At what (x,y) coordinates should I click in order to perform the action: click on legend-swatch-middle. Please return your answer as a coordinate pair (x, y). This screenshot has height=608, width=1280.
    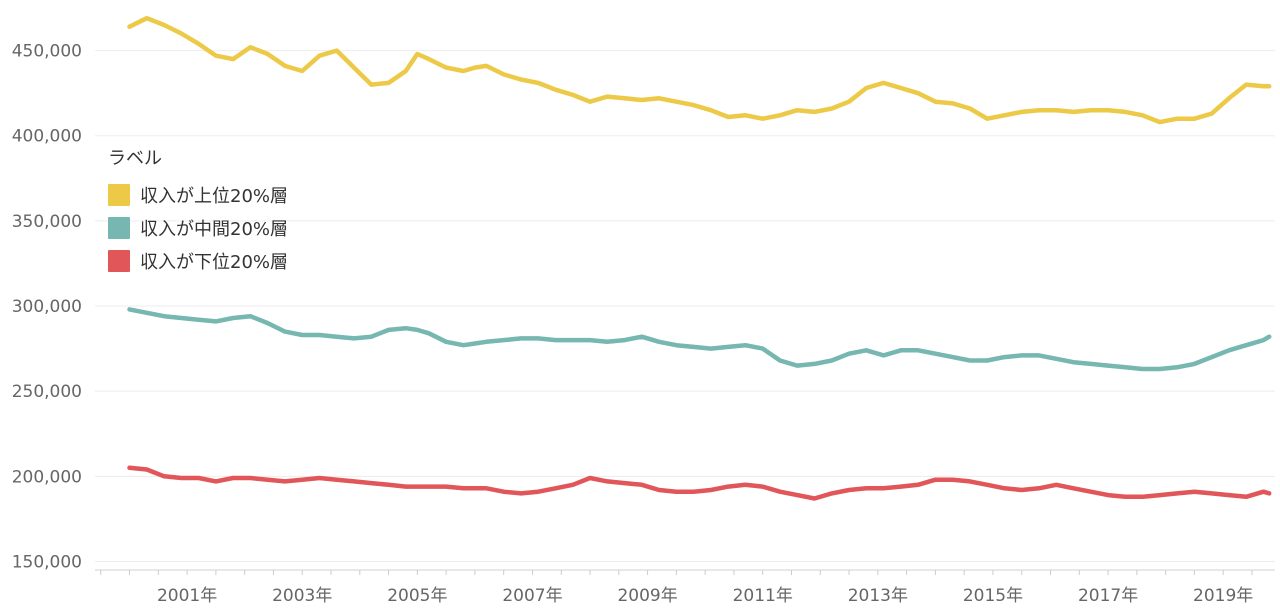
    Looking at the image, I should click on (119, 227).